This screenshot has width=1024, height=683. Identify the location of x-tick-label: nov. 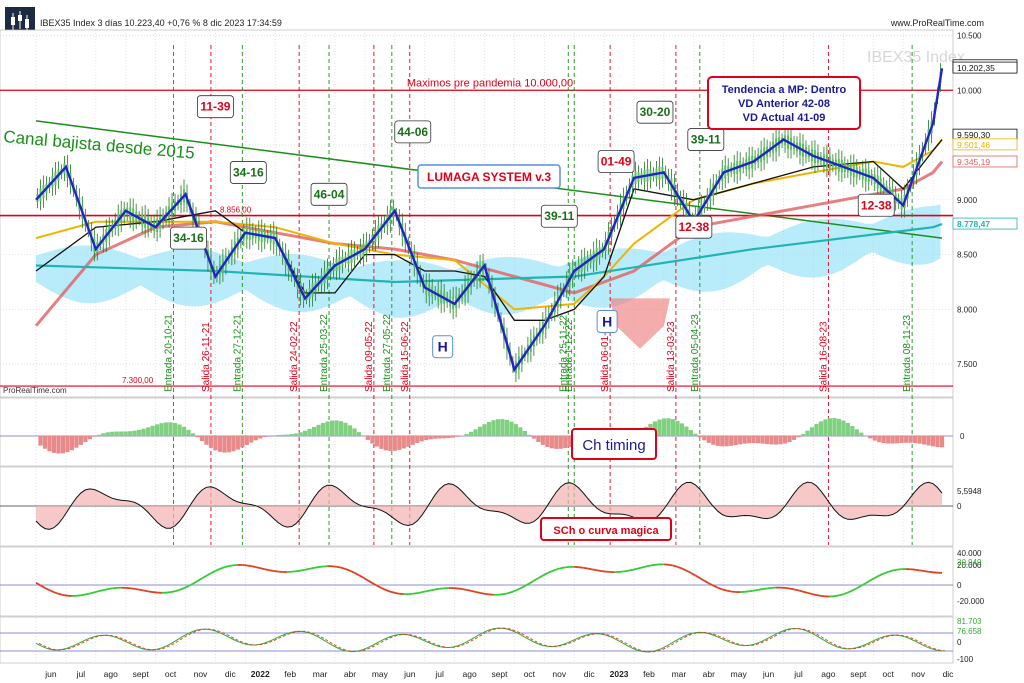
(559, 674).